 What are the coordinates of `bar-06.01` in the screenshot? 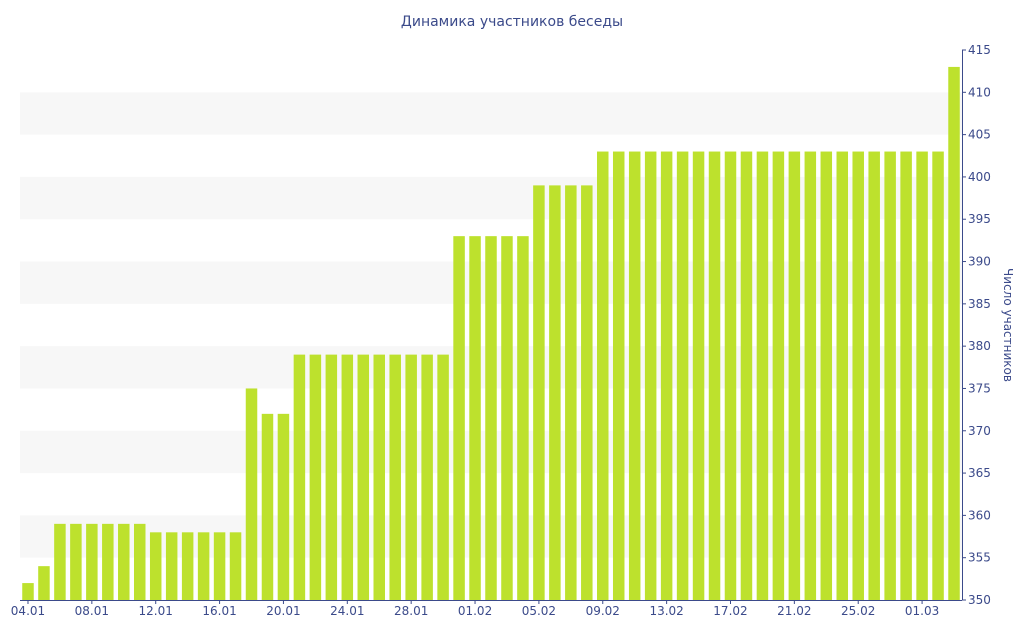 It's located at (60, 561).